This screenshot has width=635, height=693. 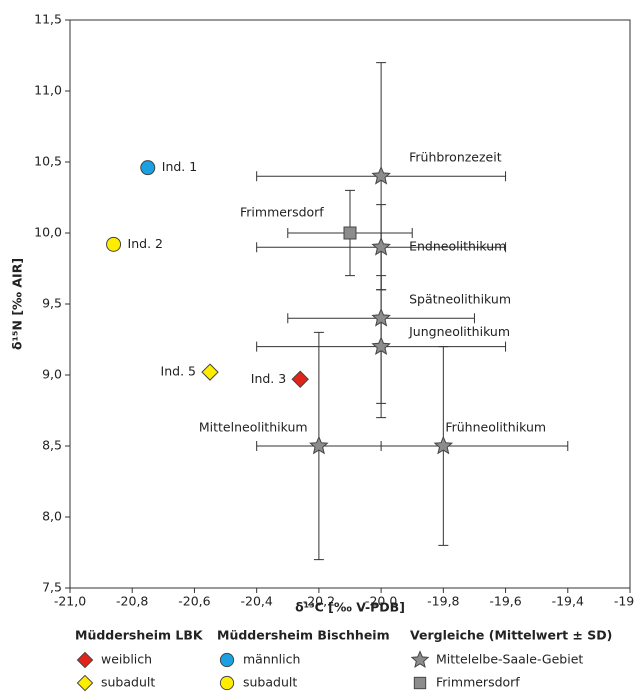 What do you see at coordinates (478, 682) in the screenshot?
I see `legend-label: Frimmersdorf` at bounding box center [478, 682].